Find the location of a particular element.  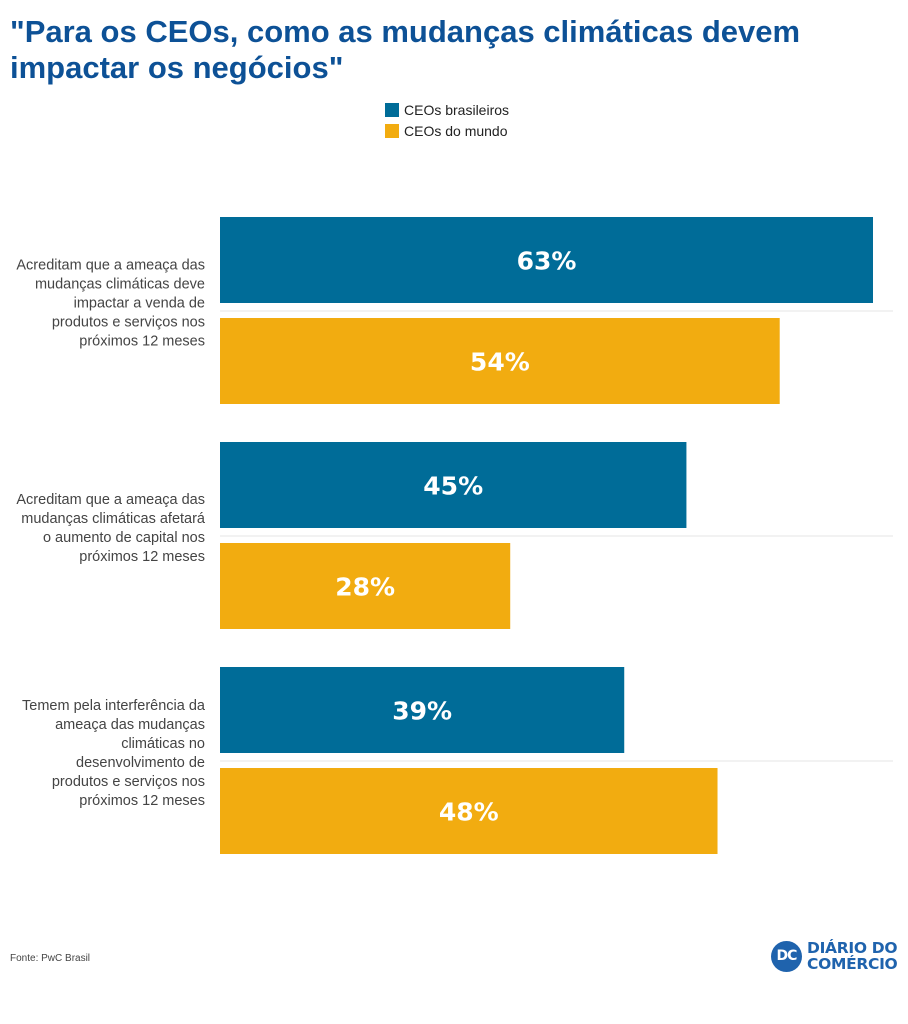

bar-value-label: 28% is located at coordinates (365, 587).